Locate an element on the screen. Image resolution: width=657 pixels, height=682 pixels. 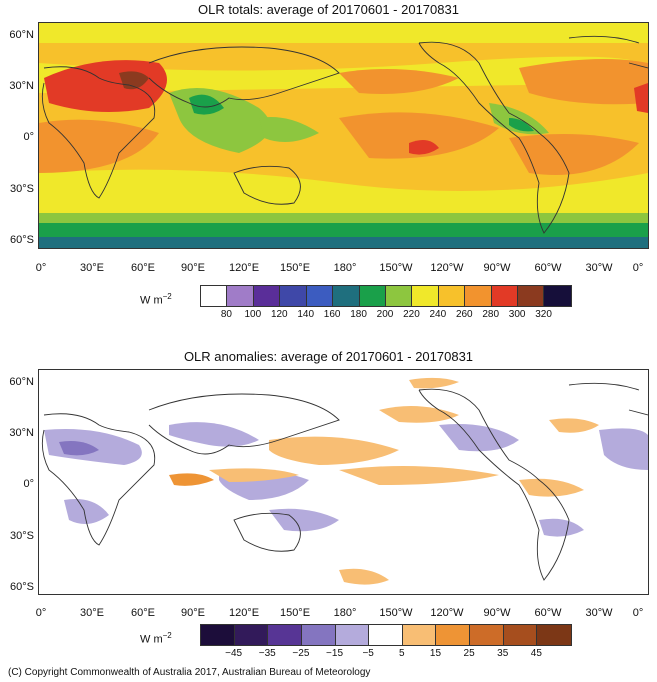
top-lat-label-30n: 30°N is located at coordinates (21, 86).